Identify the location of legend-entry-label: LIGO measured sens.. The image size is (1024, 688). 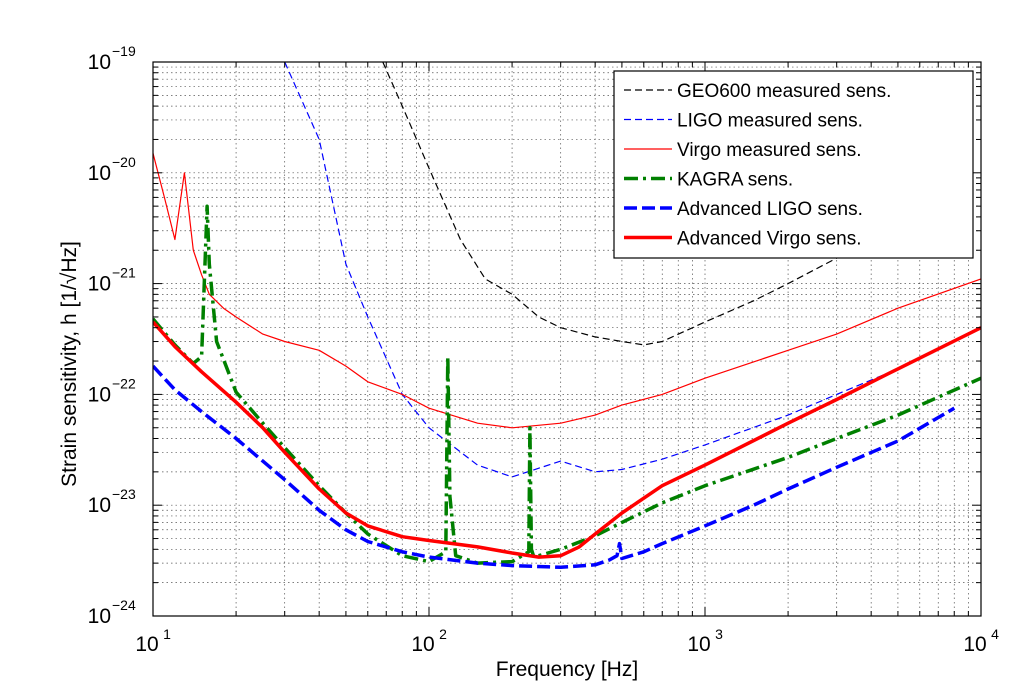
(770, 121).